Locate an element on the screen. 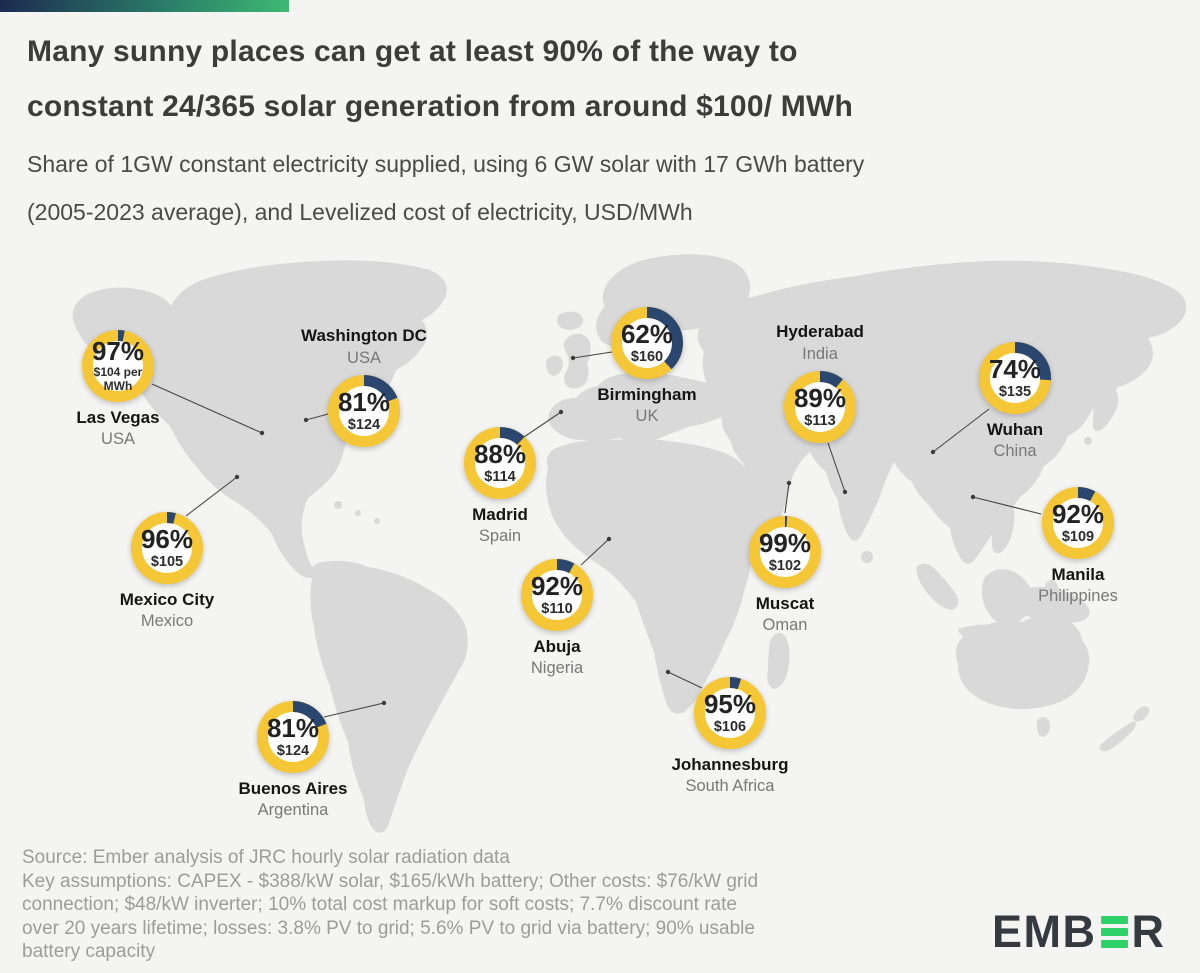 This screenshot has width=1200, height=973. donut-values: 89% $113 is located at coordinates (820, 407).